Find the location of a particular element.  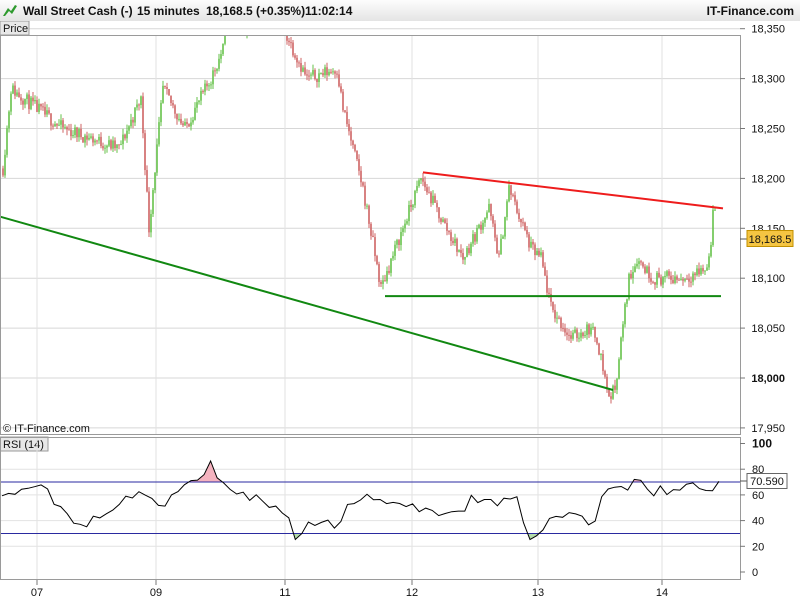

copyright-text: © IT-Finance.com is located at coordinates (46, 429).